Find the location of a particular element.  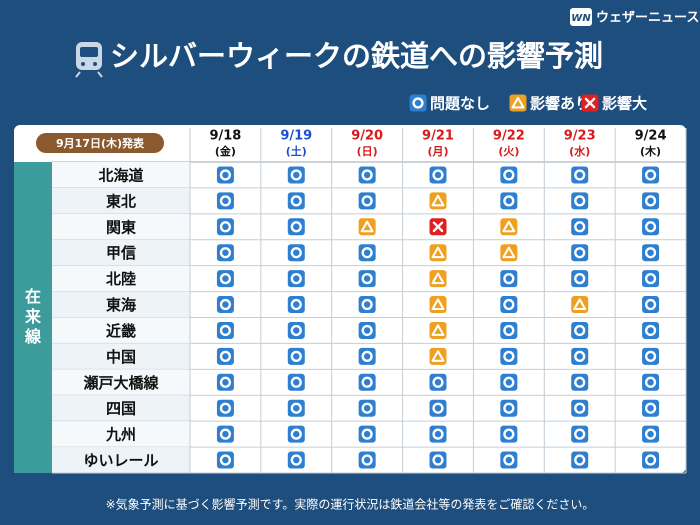

column-weekday: (月) is located at coordinates (437, 151).